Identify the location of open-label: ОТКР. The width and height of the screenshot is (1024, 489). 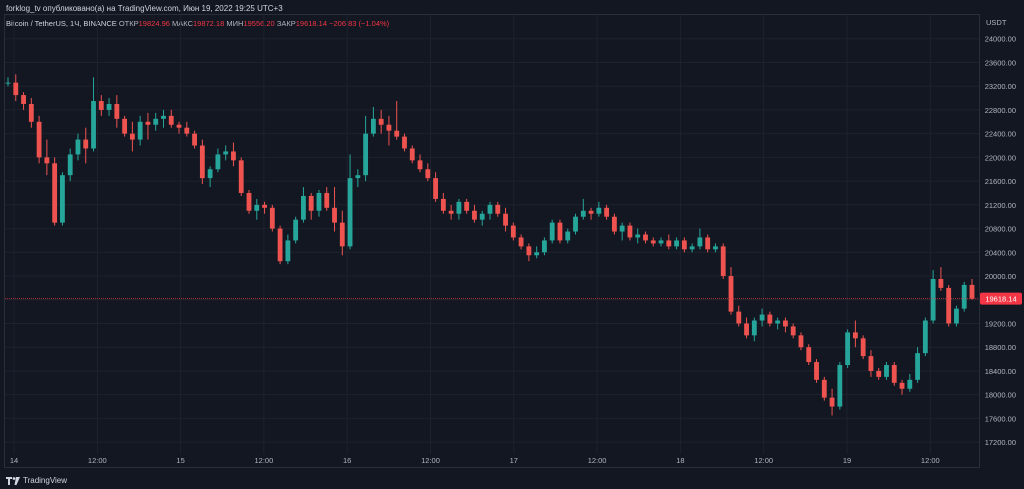
(128, 23).